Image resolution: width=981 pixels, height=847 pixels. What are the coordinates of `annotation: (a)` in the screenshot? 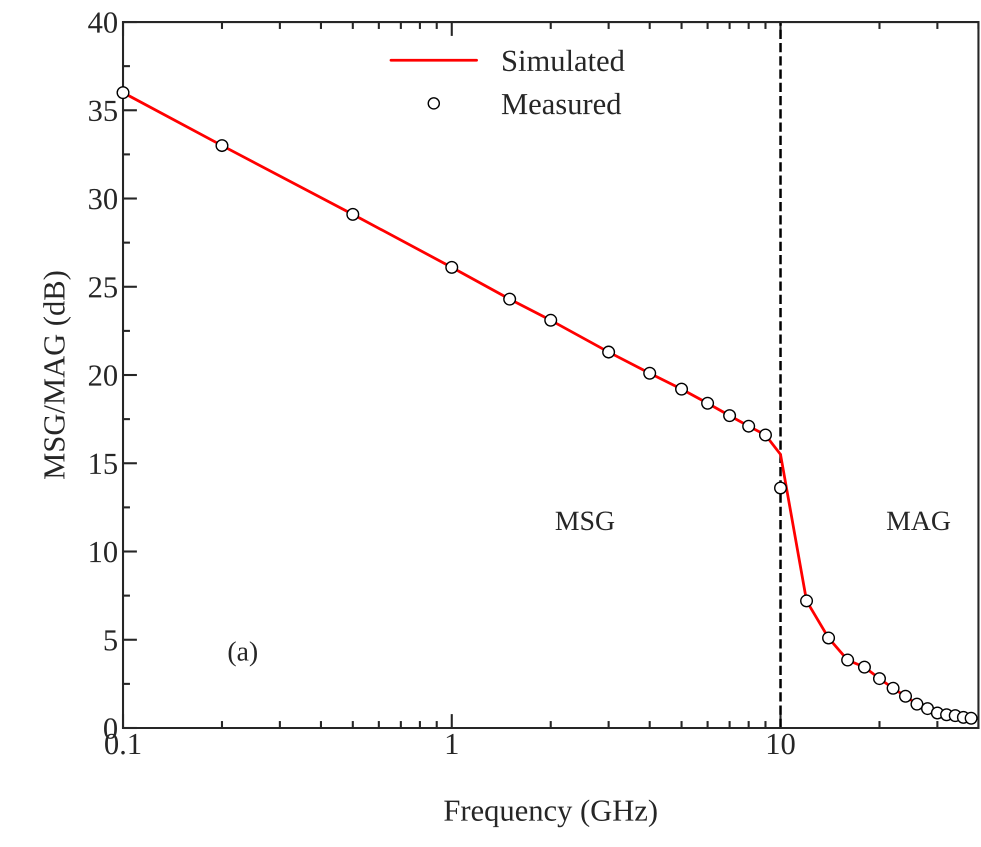 It's located at (242, 653).